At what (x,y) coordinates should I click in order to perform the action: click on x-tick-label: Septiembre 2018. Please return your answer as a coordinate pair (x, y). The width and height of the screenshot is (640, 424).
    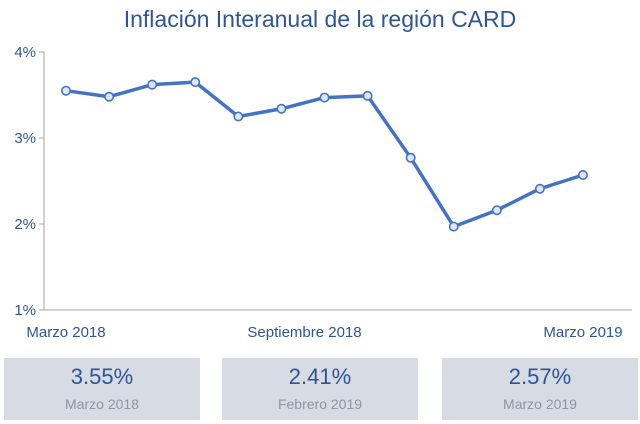
    Looking at the image, I should click on (304, 332).